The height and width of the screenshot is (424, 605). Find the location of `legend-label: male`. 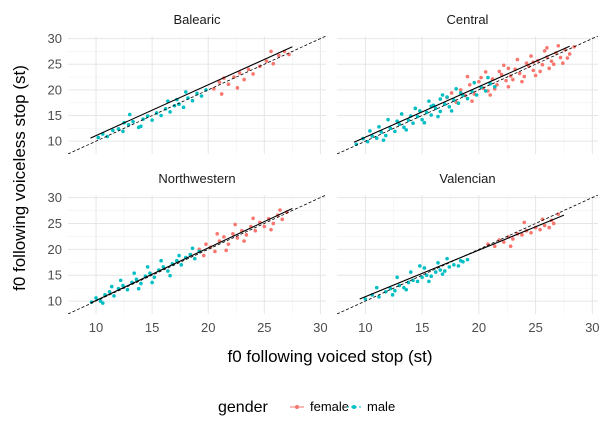

legend-label: male is located at coordinates (381, 406).